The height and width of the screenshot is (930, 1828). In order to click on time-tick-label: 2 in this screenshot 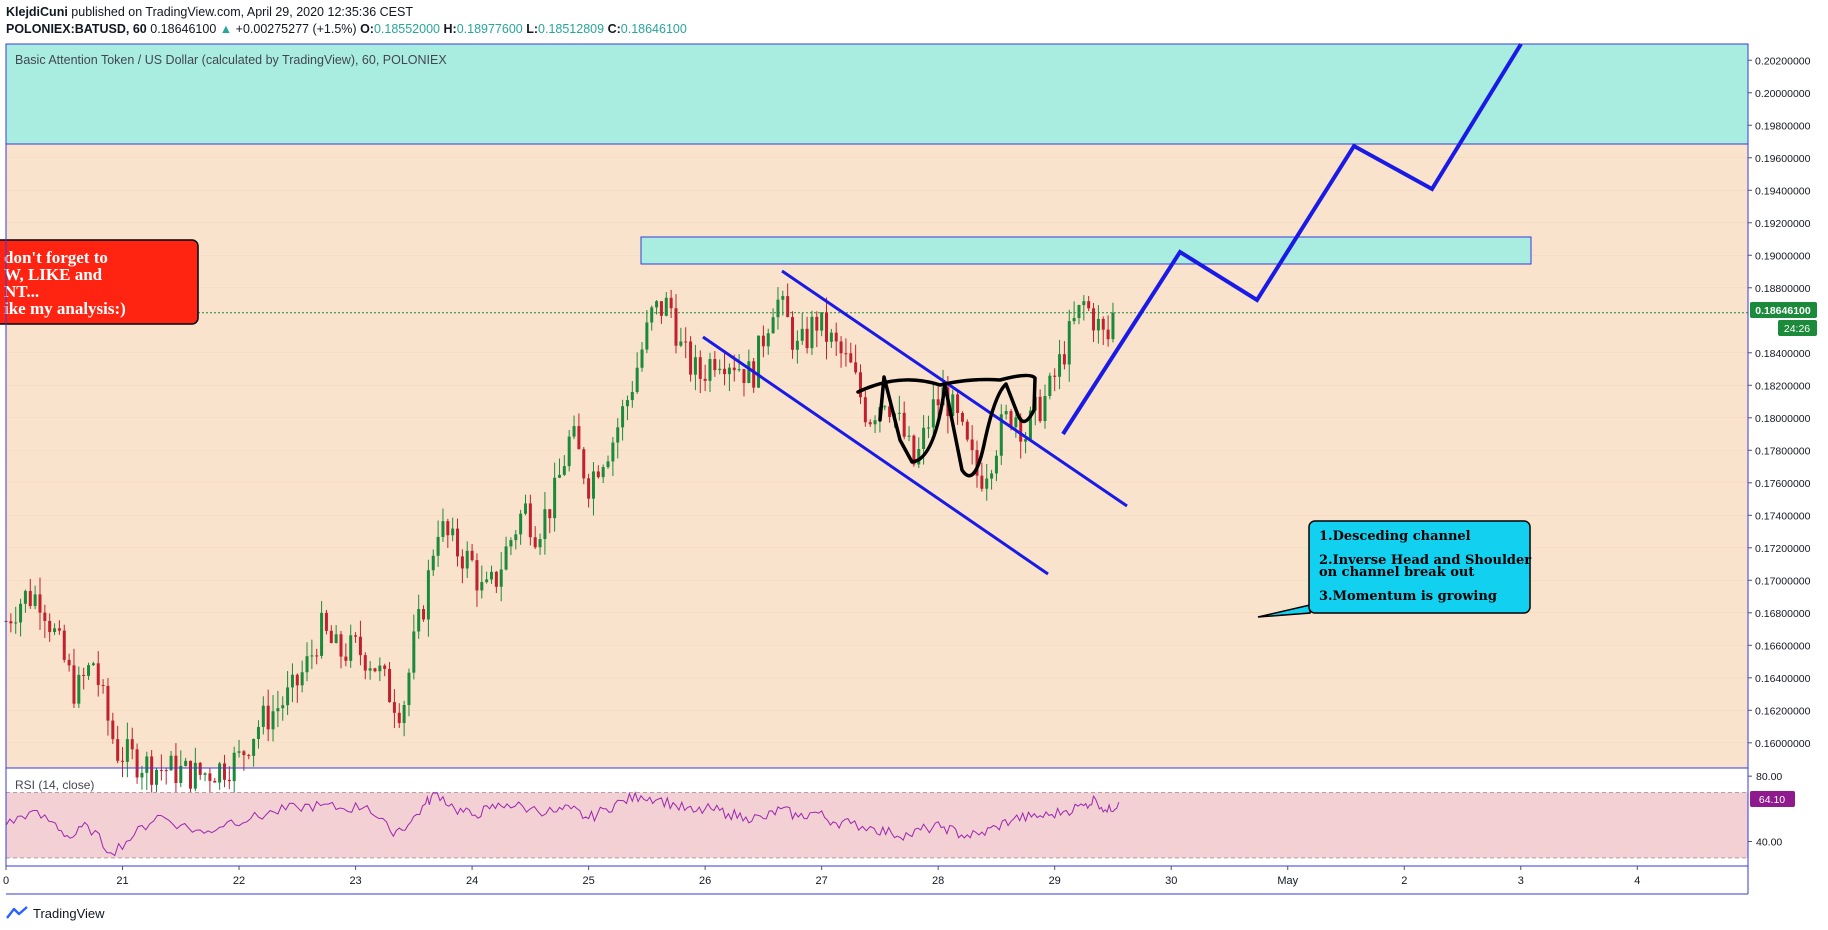, I will do `click(1404, 881)`.